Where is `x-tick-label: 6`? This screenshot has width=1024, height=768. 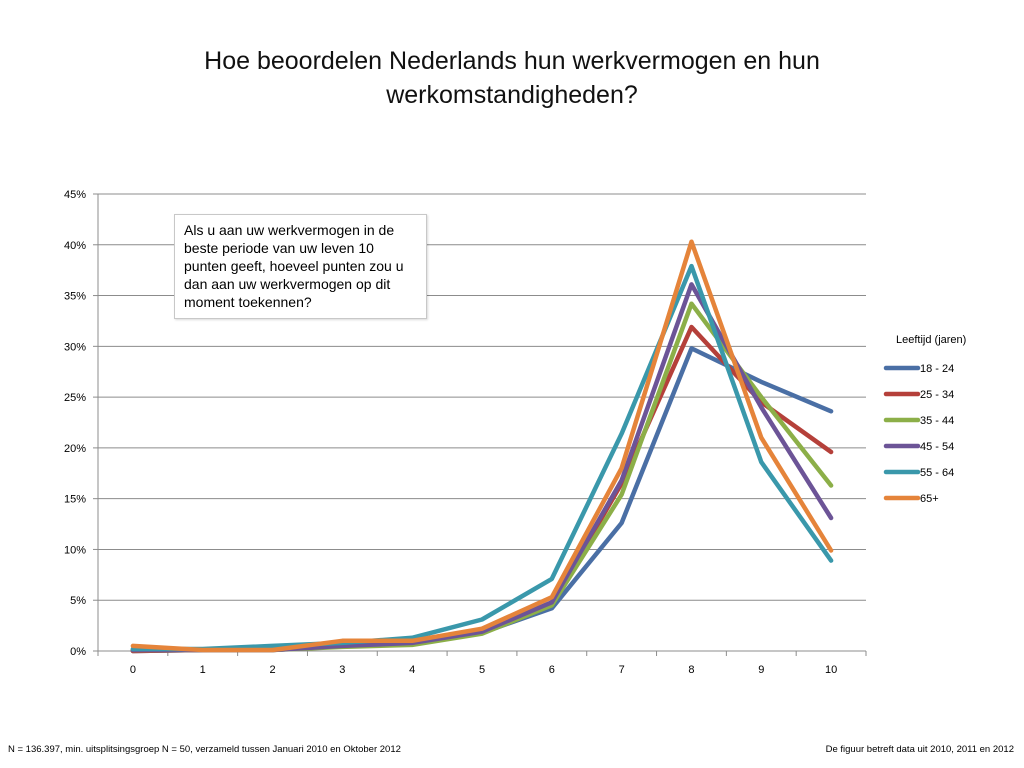
x-tick-label: 6 is located at coordinates (552, 670).